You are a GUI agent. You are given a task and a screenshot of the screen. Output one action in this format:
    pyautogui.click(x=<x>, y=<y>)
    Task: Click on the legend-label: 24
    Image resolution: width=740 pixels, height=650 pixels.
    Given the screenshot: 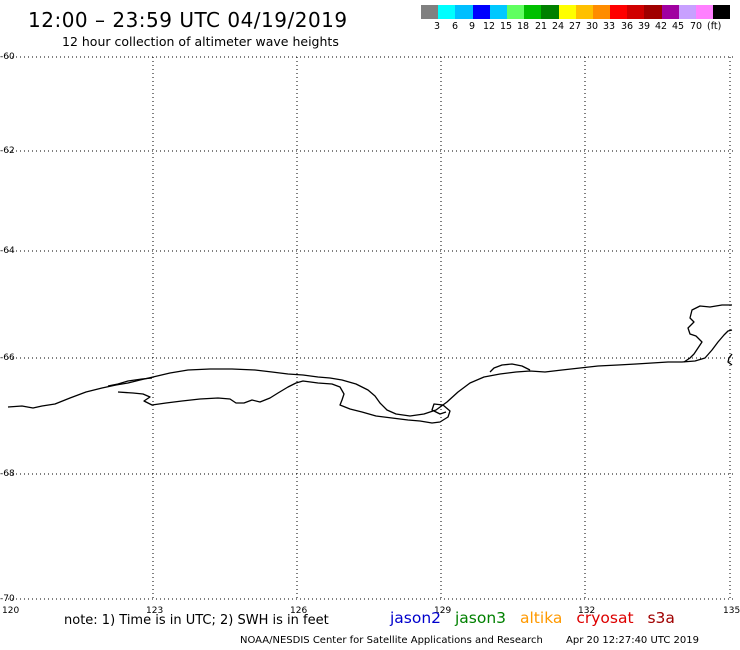 What is the action you would take?
    pyautogui.click(x=558, y=26)
    